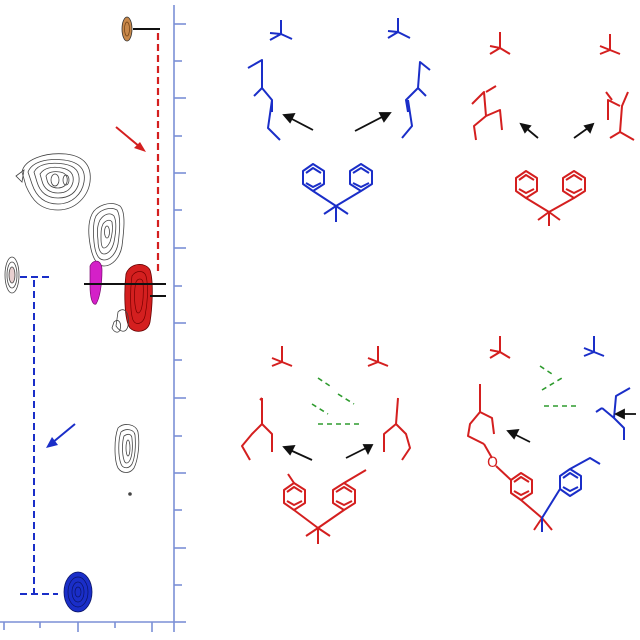 Image resolution: width=640 pixels, height=640 pixels. What do you see at coordinates (96, 282) in the screenshot?
I see `peak-magenta` at bounding box center [96, 282].